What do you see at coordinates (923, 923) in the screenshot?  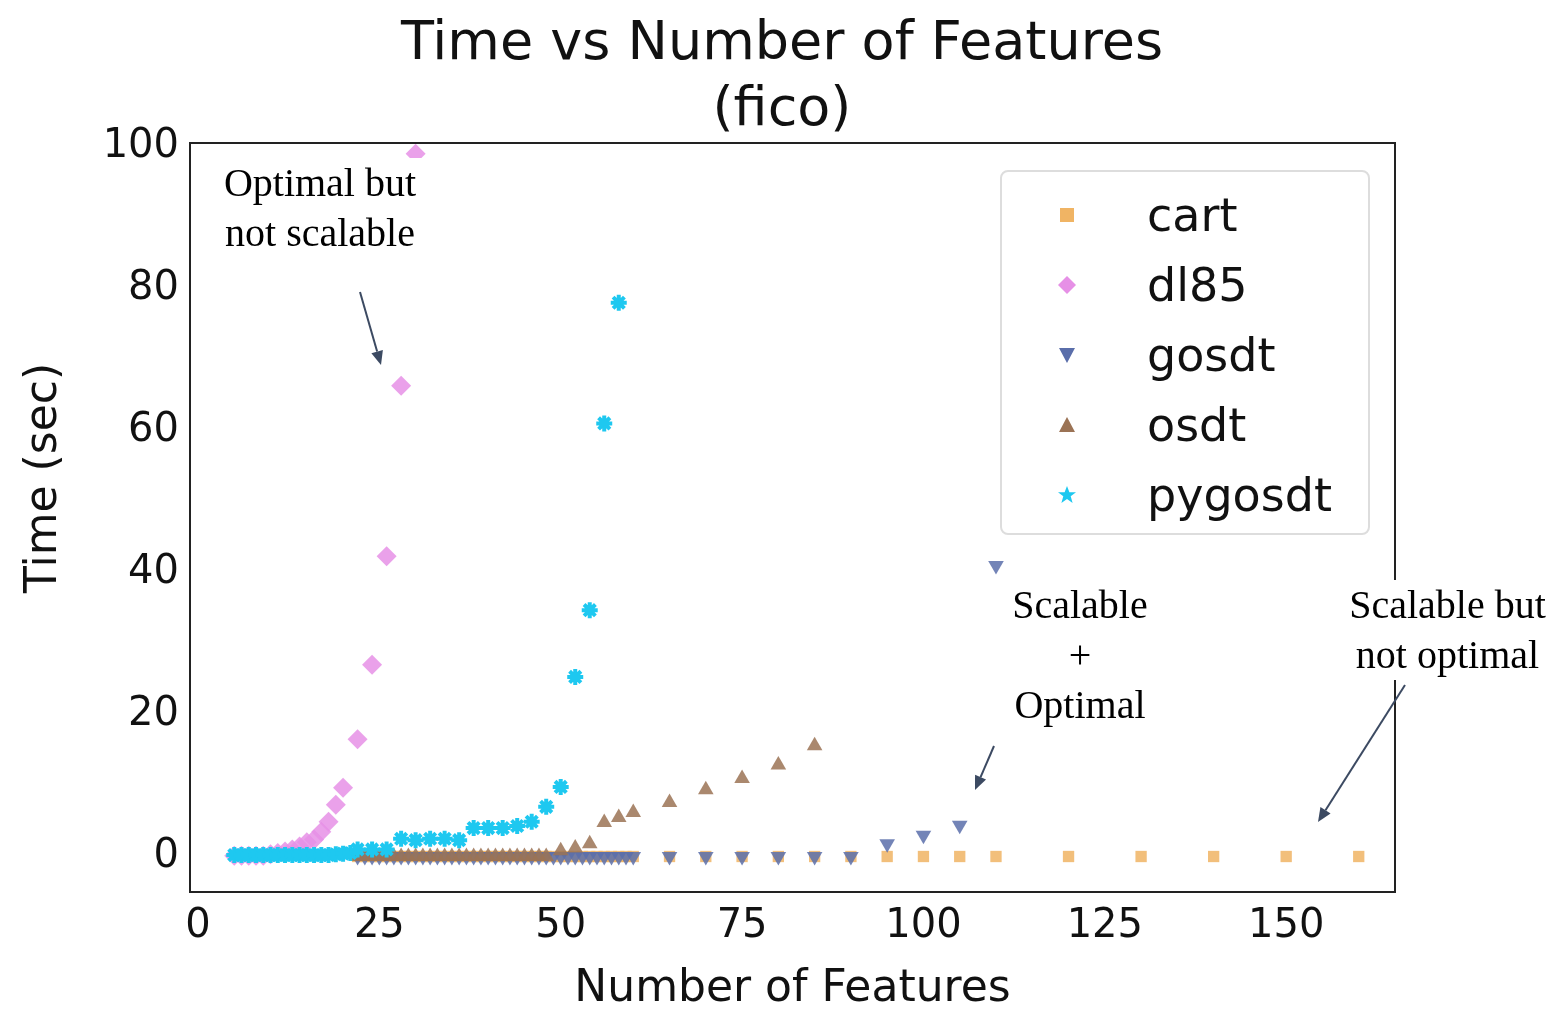 I see `x-tick-label: 100` at bounding box center [923, 923].